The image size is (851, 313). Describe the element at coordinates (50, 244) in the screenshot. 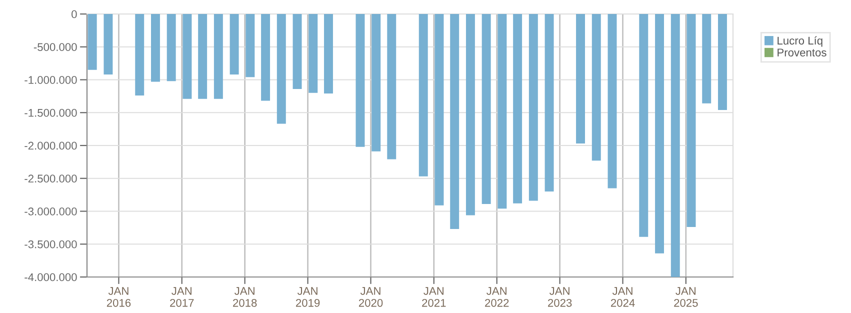

I see `y-tick-label: -3.500.000` at that location.